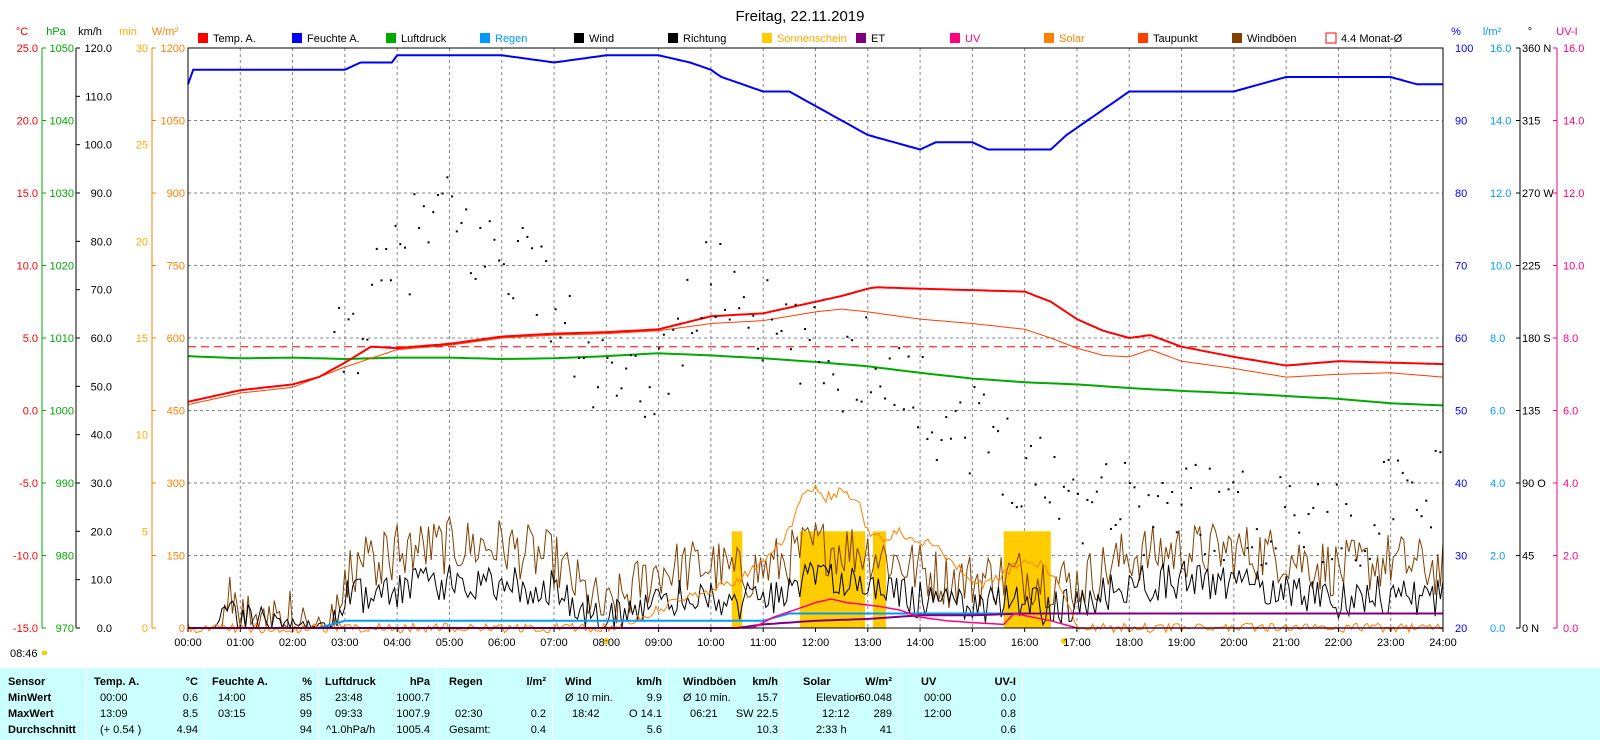 The width and height of the screenshot is (1600, 740). Describe the element at coordinates (419, 682) in the screenshot. I see `stats-header-press-unit: hPa` at that location.